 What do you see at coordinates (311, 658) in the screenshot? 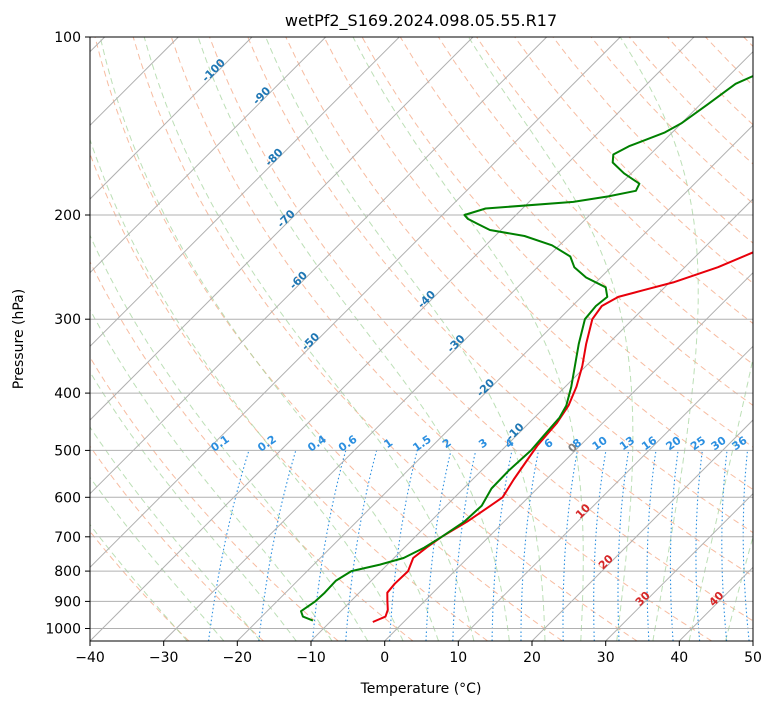
I see `x-tick-label: −10` at bounding box center [311, 658].